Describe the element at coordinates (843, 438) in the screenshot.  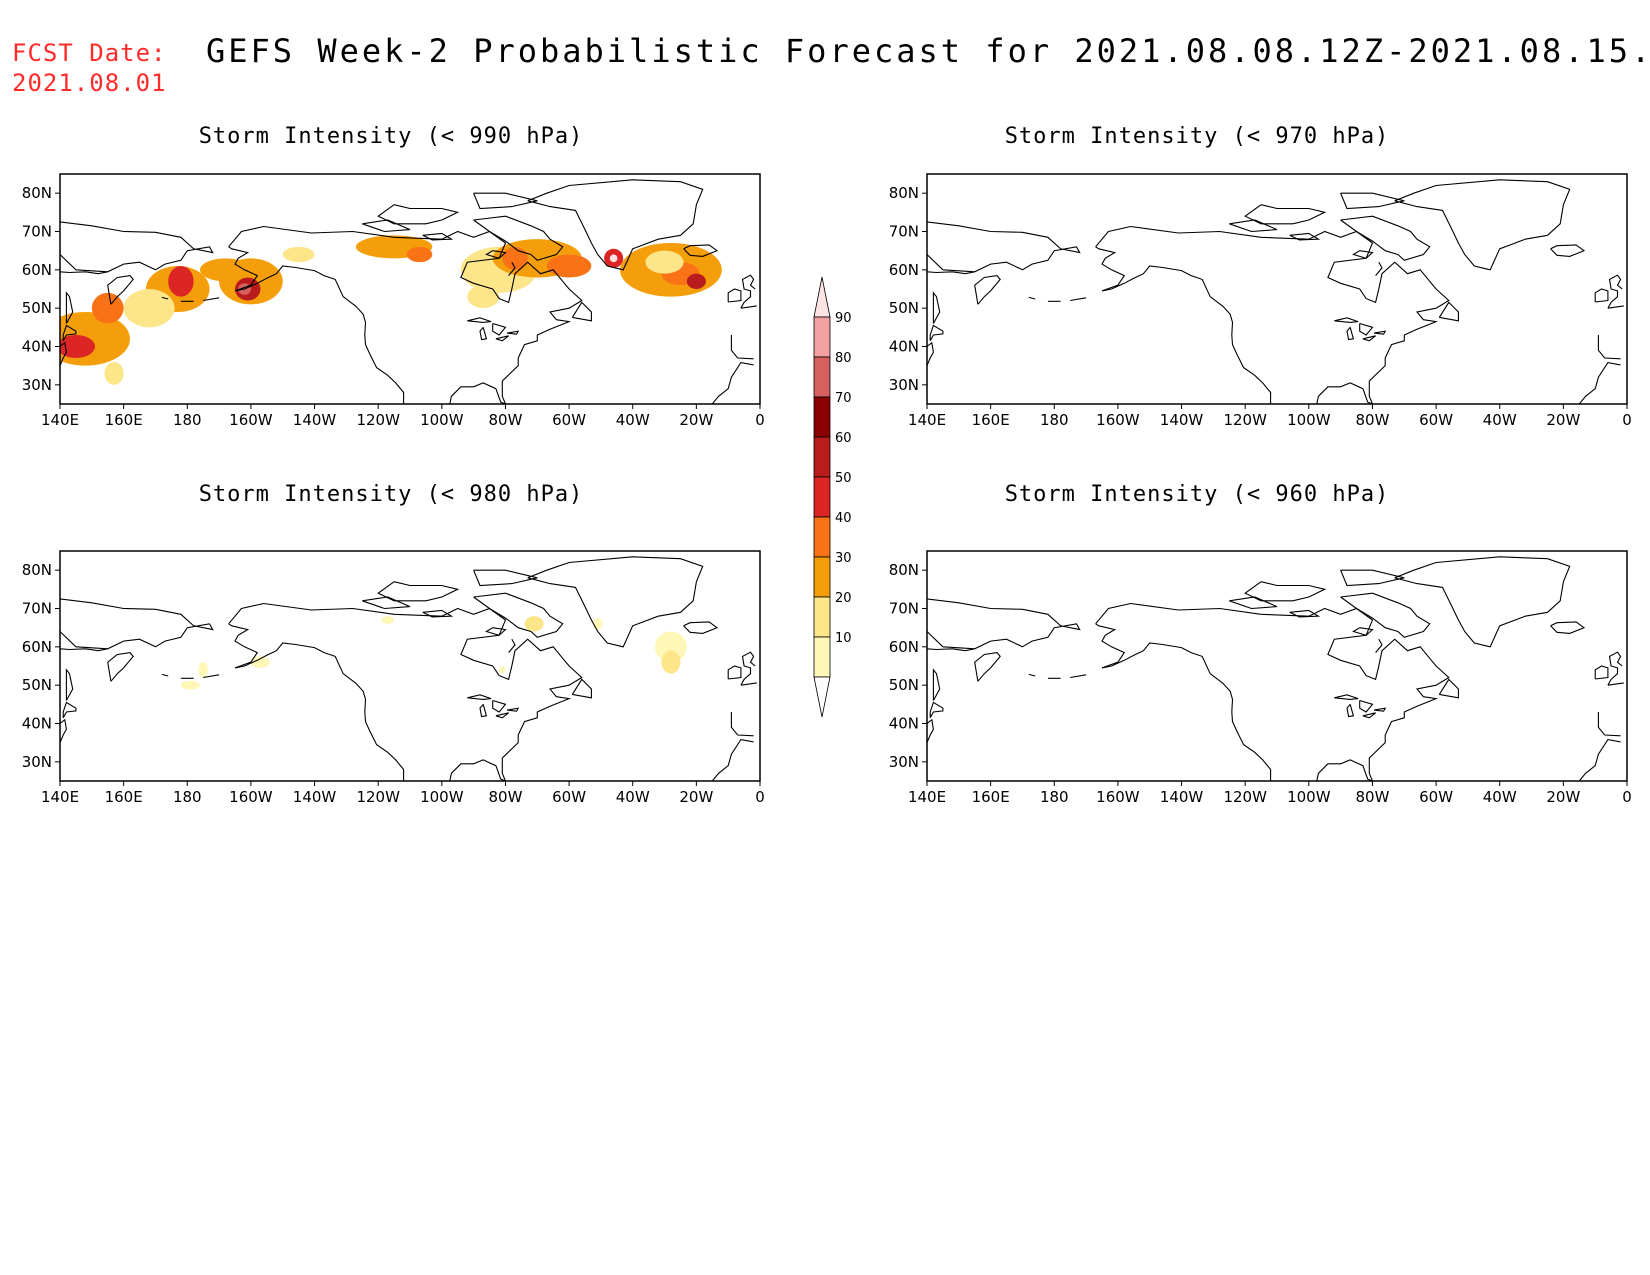
I see `colorbar-label: 60` at that location.